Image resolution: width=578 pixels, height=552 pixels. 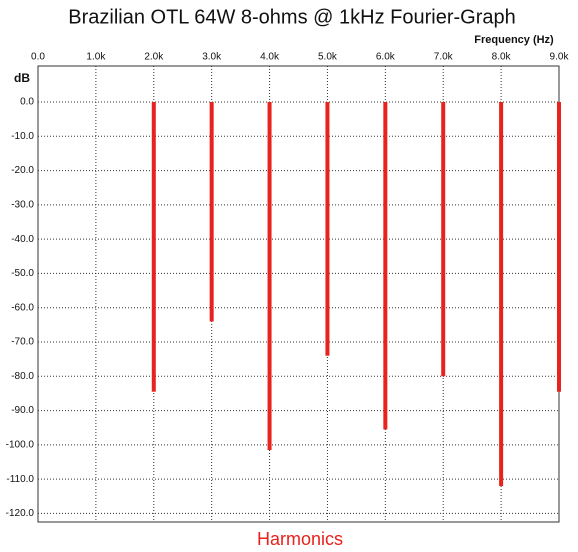 I want to click on y-tick-label: -40.0, so click(x=22, y=239).